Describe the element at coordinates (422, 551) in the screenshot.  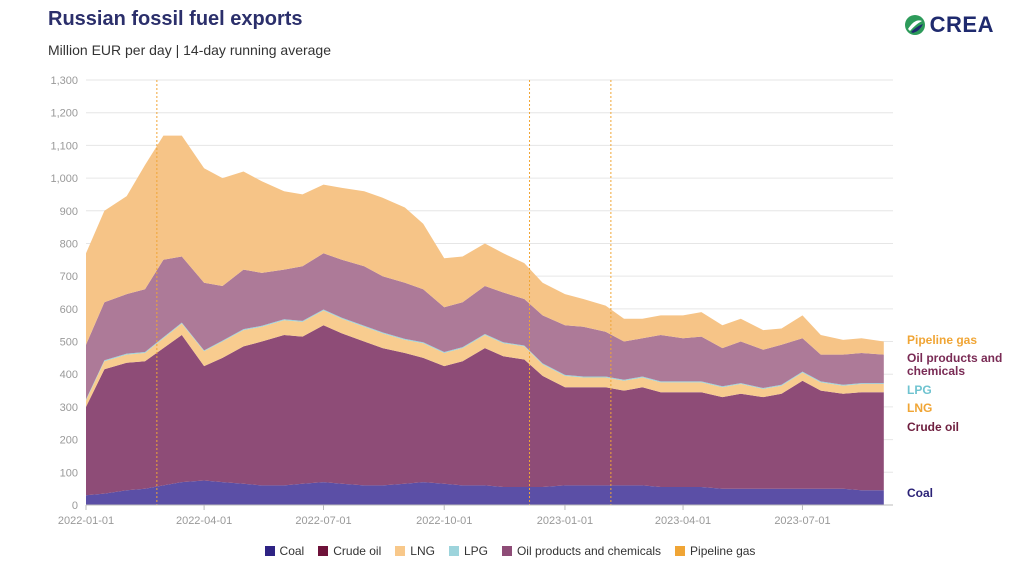
I see `legend-label: LNG` at that location.